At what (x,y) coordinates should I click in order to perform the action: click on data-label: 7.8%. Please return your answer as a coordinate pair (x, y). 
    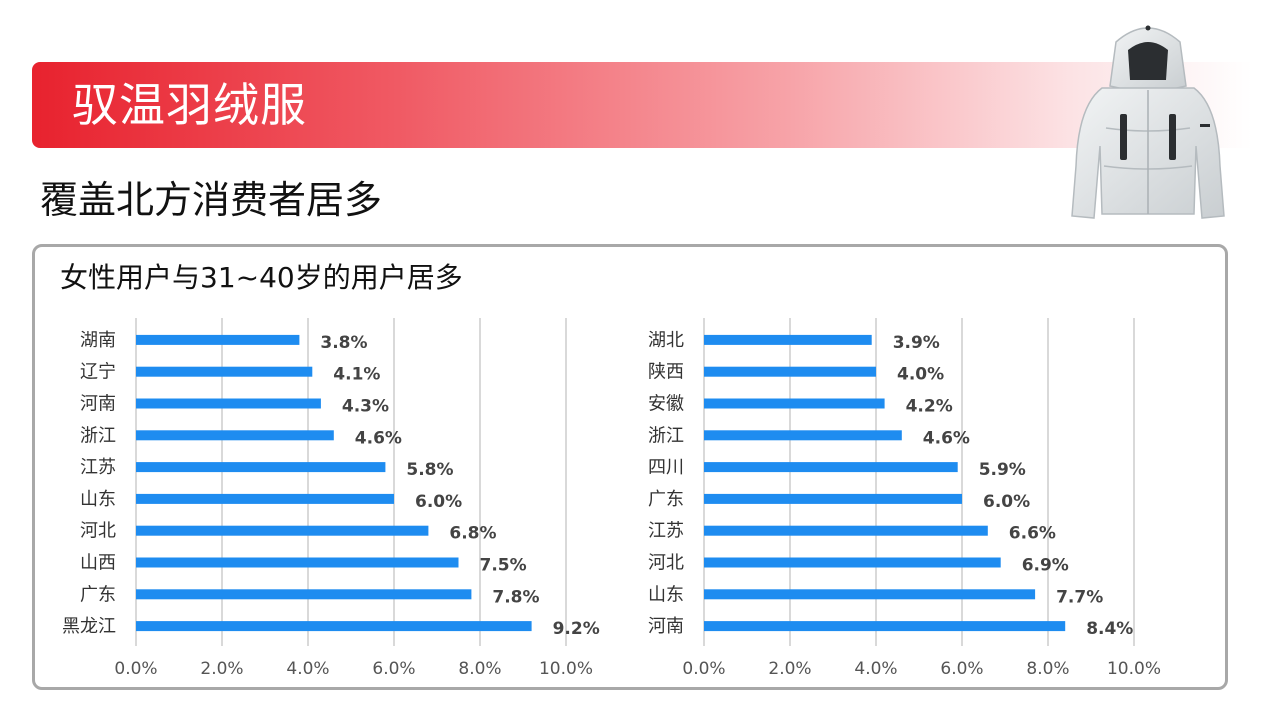
    Looking at the image, I should click on (515, 597).